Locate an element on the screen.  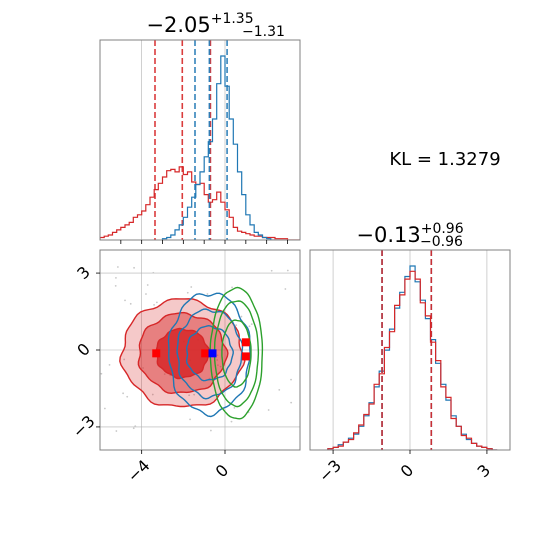
marginal-y-series-1-step is located at coordinates (412, 360).